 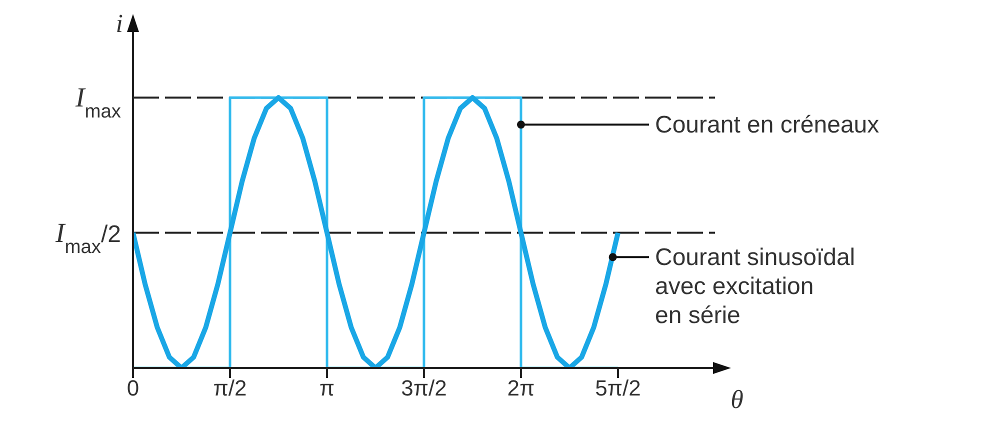 What do you see at coordinates (98, 102) in the screenshot?
I see `ref-line-label: I$_{max}$` at bounding box center [98, 102].